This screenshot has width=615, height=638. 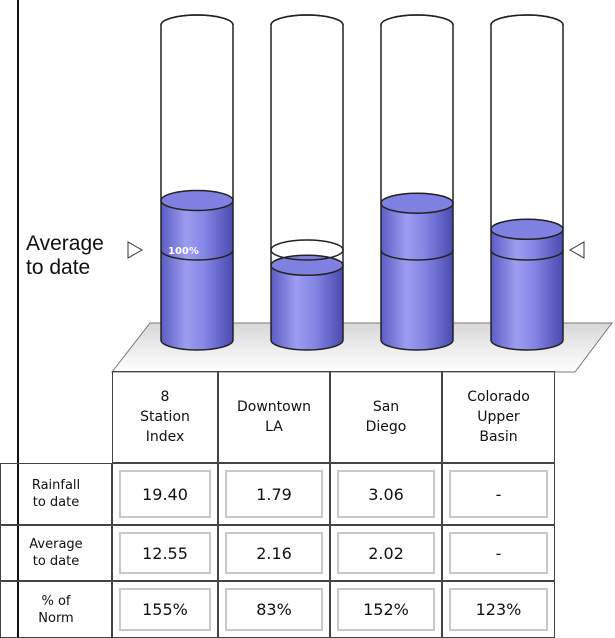 I want to click on value-box: 1.79, so click(x=274, y=494).